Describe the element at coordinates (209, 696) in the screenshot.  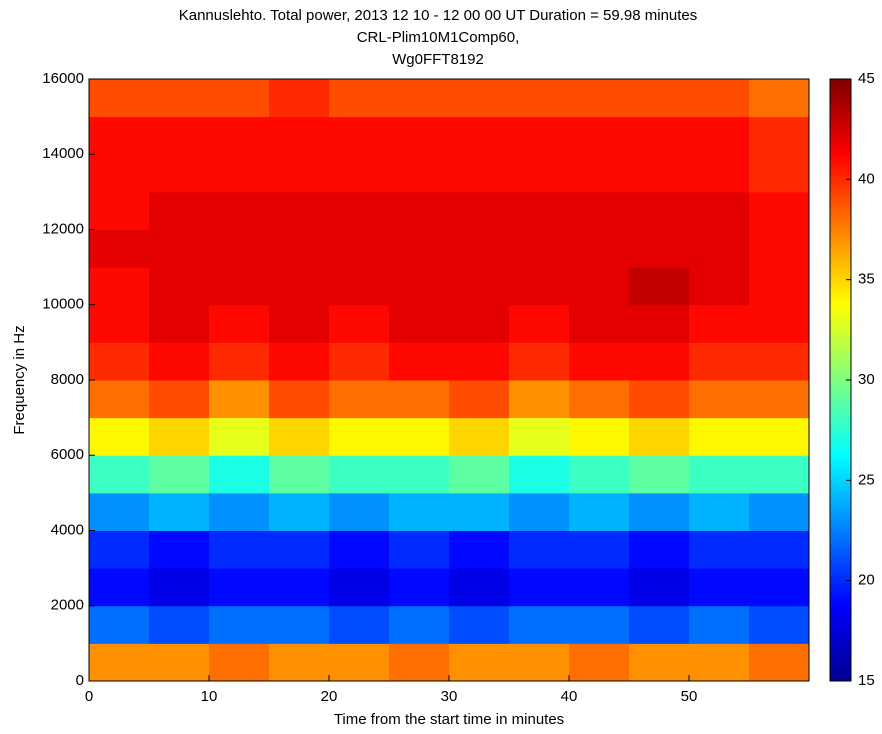
I see `x-tick-label: 10` at that location.